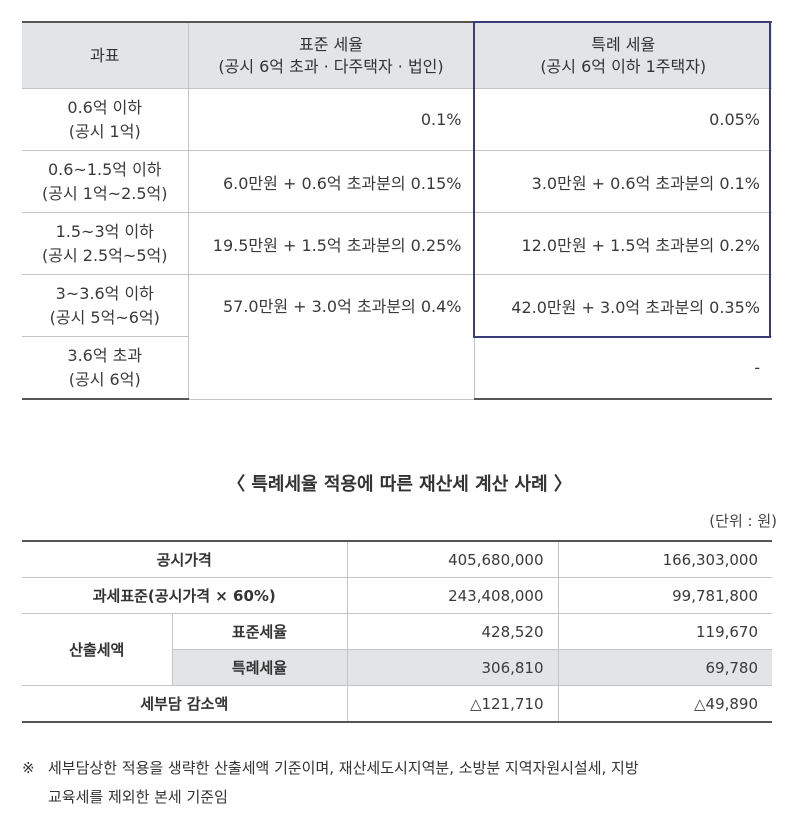 The image size is (799, 820). Describe the element at coordinates (105, 255) in the screenshot. I see `bracket-public: (공시 2.5억~5억)` at that location.